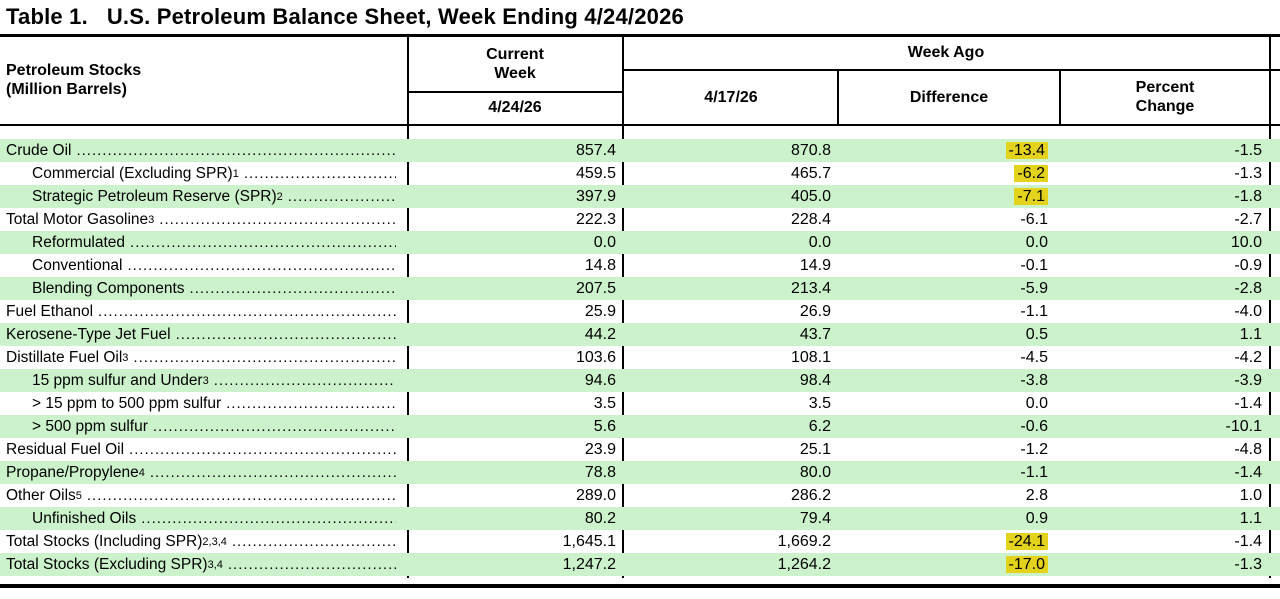 The height and width of the screenshot is (599, 1280). Describe the element at coordinates (949, 403) in the screenshot. I see `difference-cell: 0.0` at that location.